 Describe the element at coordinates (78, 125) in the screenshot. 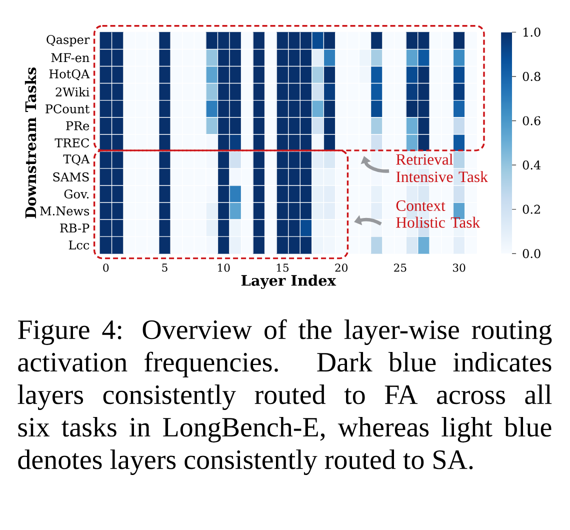

I see `y-tick-label: PRe` at that location.